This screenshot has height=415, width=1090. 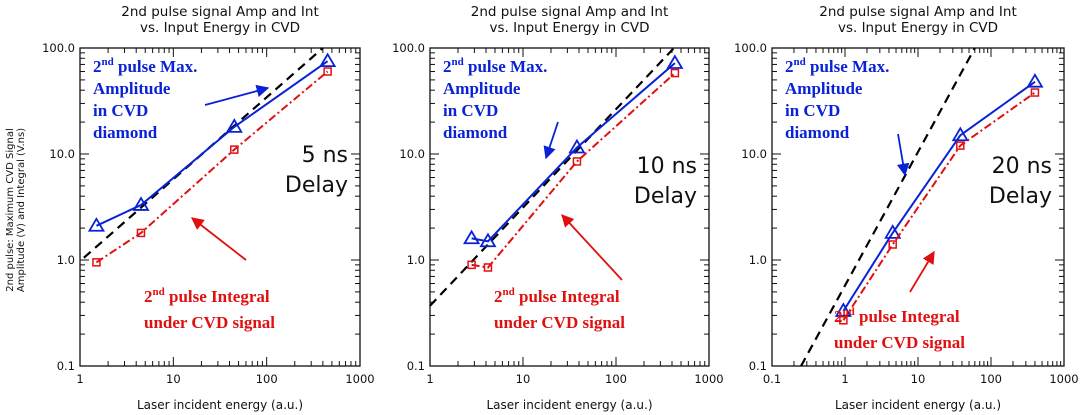 What do you see at coordinates (10, 209) in the screenshot?
I see `y-axis-label-line: 2nd pulse: Maximum CVD Signal` at bounding box center [10, 209].